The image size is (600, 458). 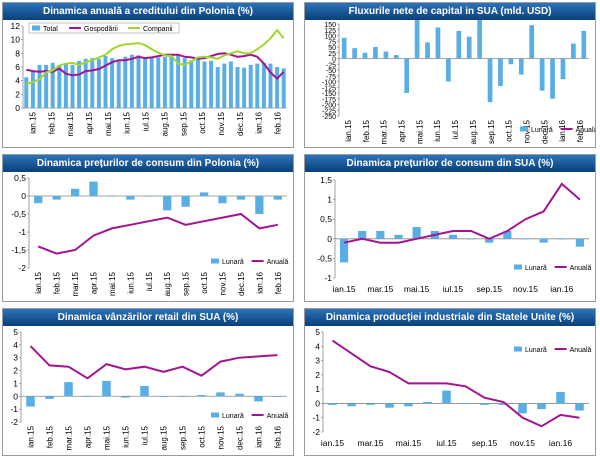 I want to click on y-tick-label: -250, so click(x=329, y=117).